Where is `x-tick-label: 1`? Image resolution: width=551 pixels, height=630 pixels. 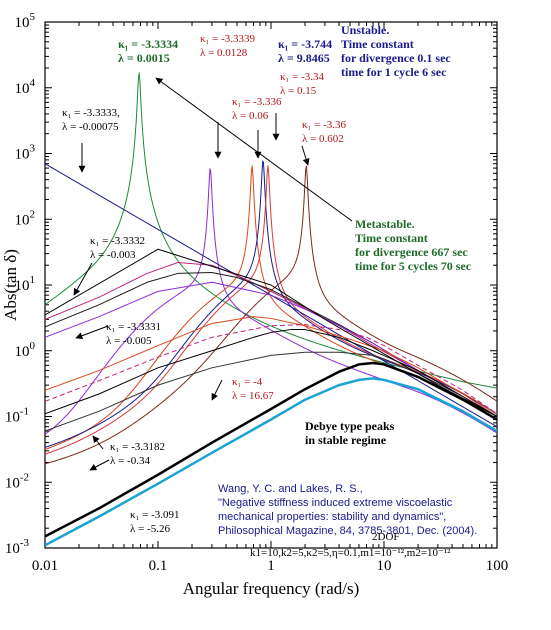
x-tick-label: 1 is located at coordinates (271, 566).